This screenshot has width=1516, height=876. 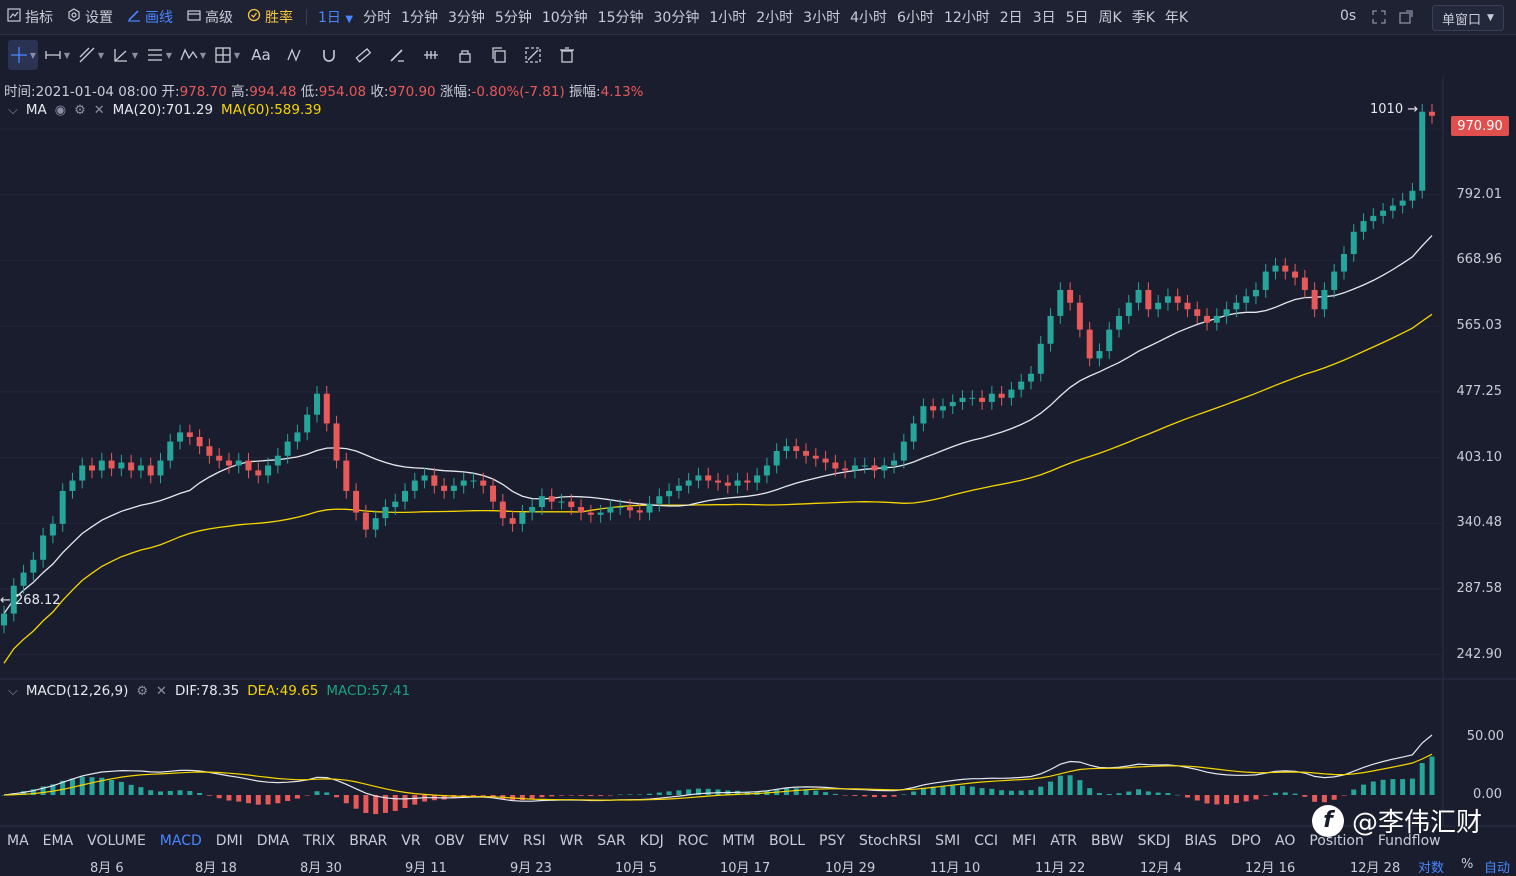 I want to click on indicator-tab: AO, so click(x=1285, y=841).